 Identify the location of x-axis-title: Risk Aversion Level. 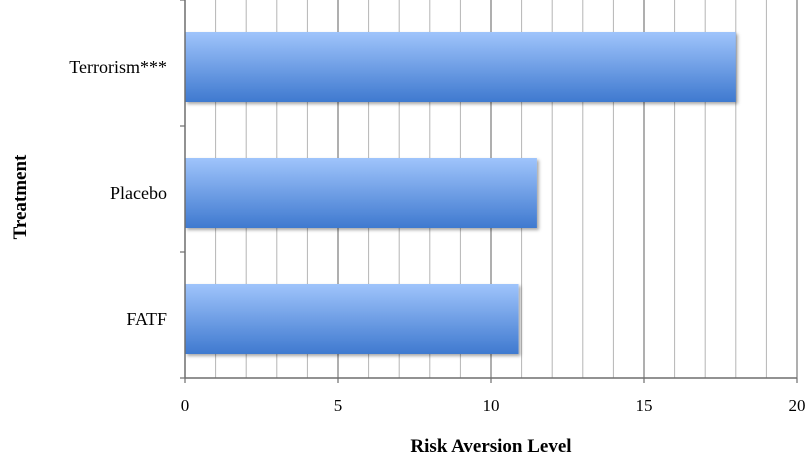
(490, 446).